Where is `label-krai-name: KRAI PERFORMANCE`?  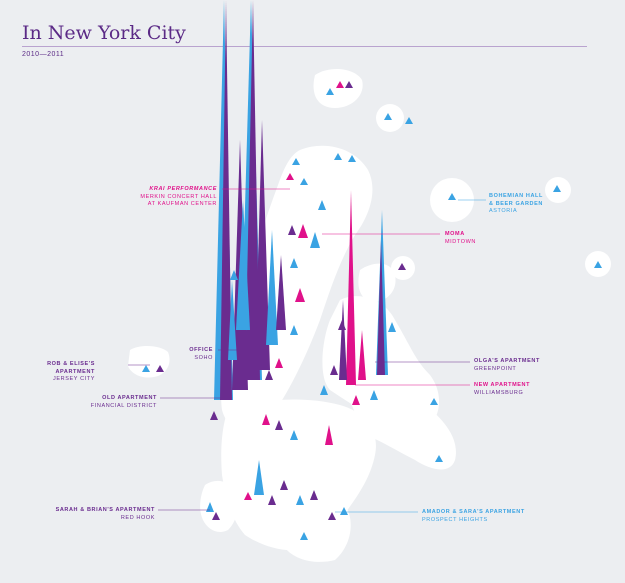 label-krai-name: KRAI PERFORMANCE is located at coordinates (183, 189).